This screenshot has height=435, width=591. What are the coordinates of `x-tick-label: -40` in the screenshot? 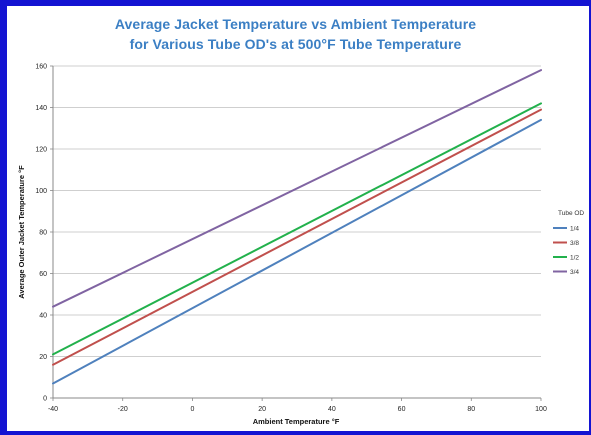 It's located at (53, 409).